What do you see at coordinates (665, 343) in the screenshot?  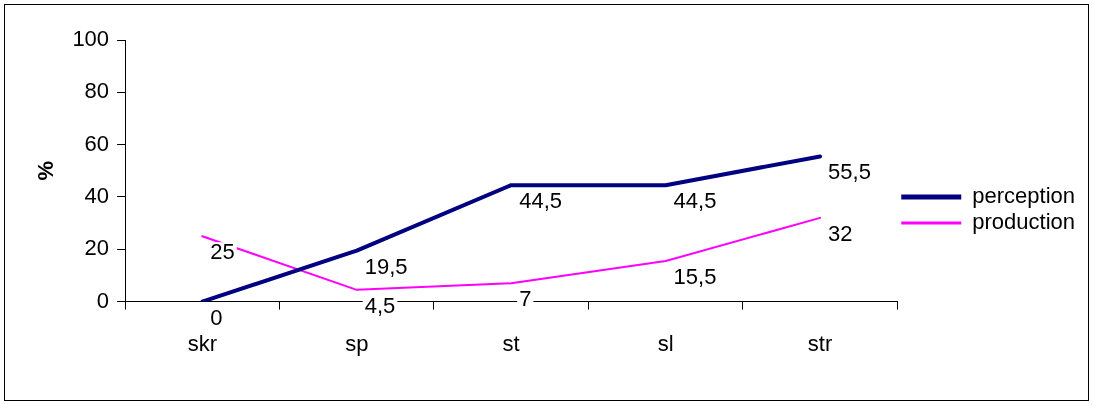 I see `x-tick-label: sl` at bounding box center [665, 343].